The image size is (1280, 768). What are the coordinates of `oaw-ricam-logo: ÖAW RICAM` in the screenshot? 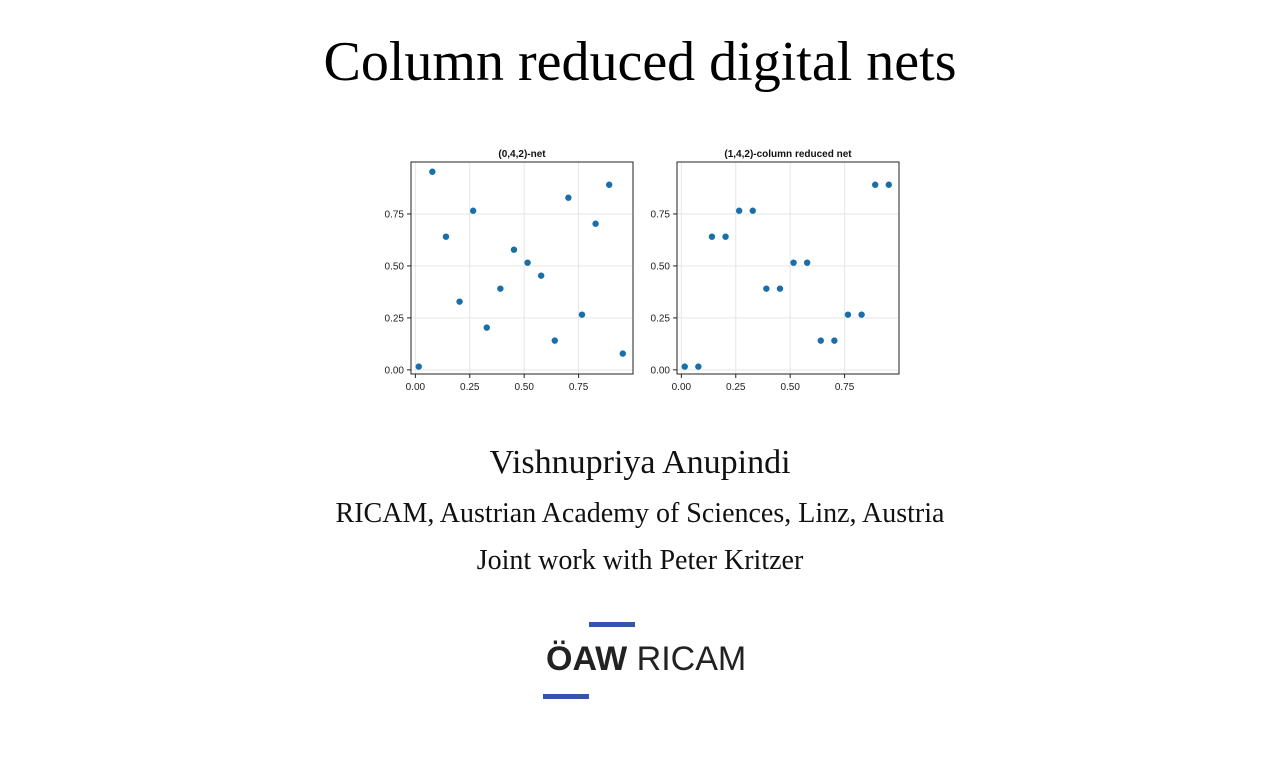 It's located at (655, 661).